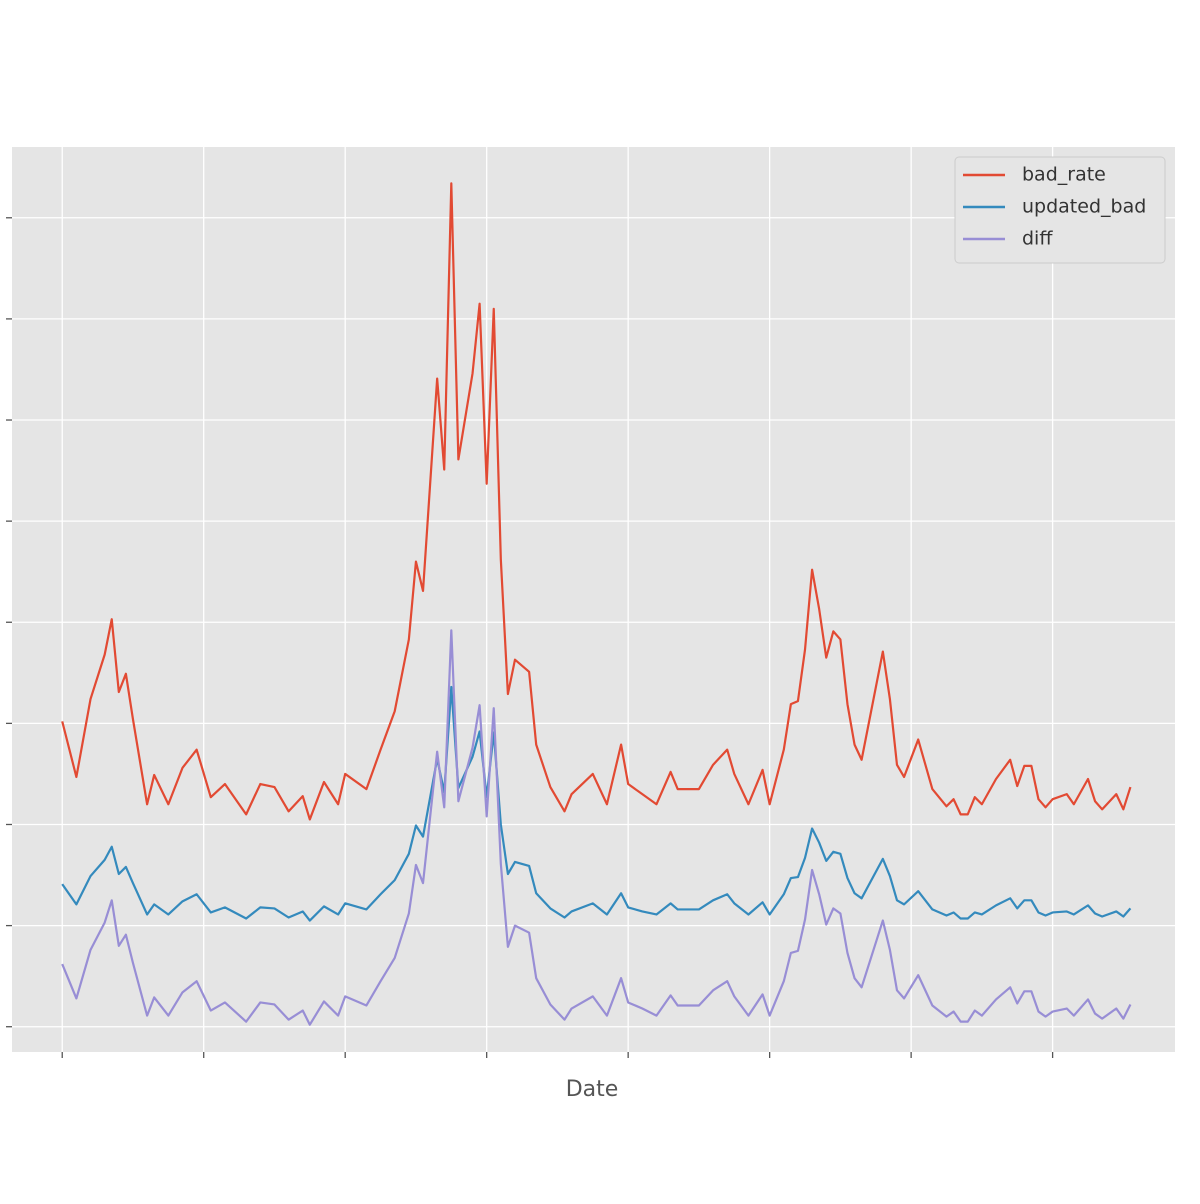 The image size is (1200, 1204). I want to click on legend-label: bad_rate, so click(1064, 175).